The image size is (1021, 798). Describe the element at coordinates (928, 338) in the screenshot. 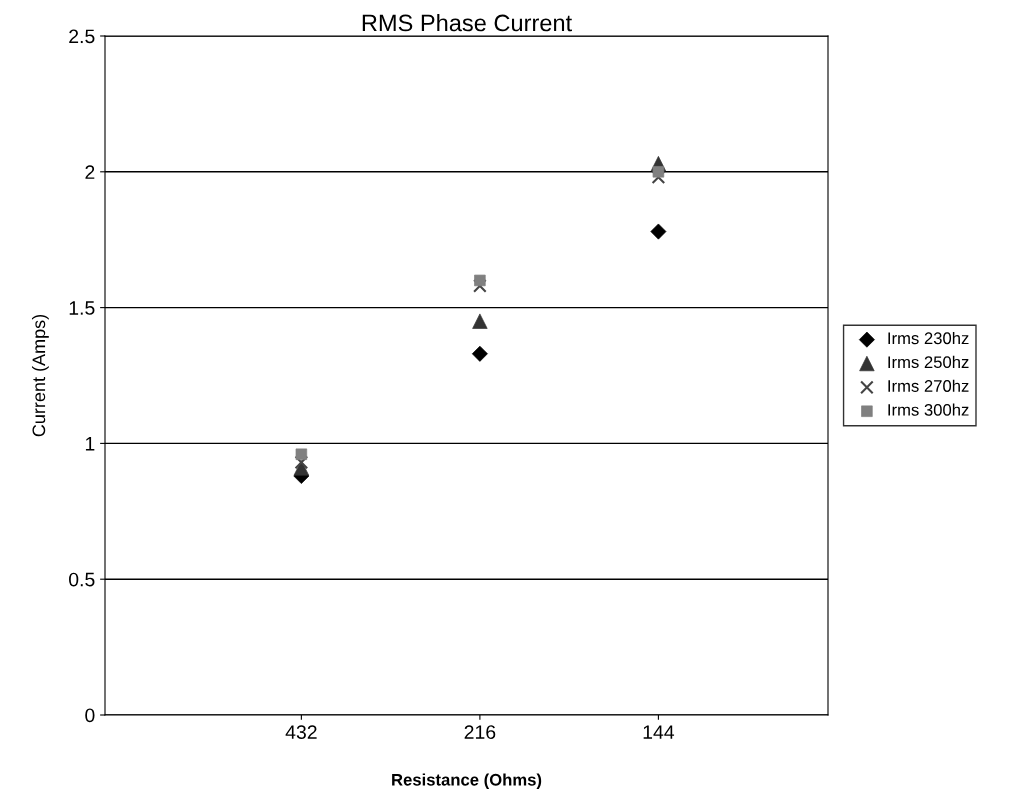

I see `legend-label: Irms 230hz` at that location.